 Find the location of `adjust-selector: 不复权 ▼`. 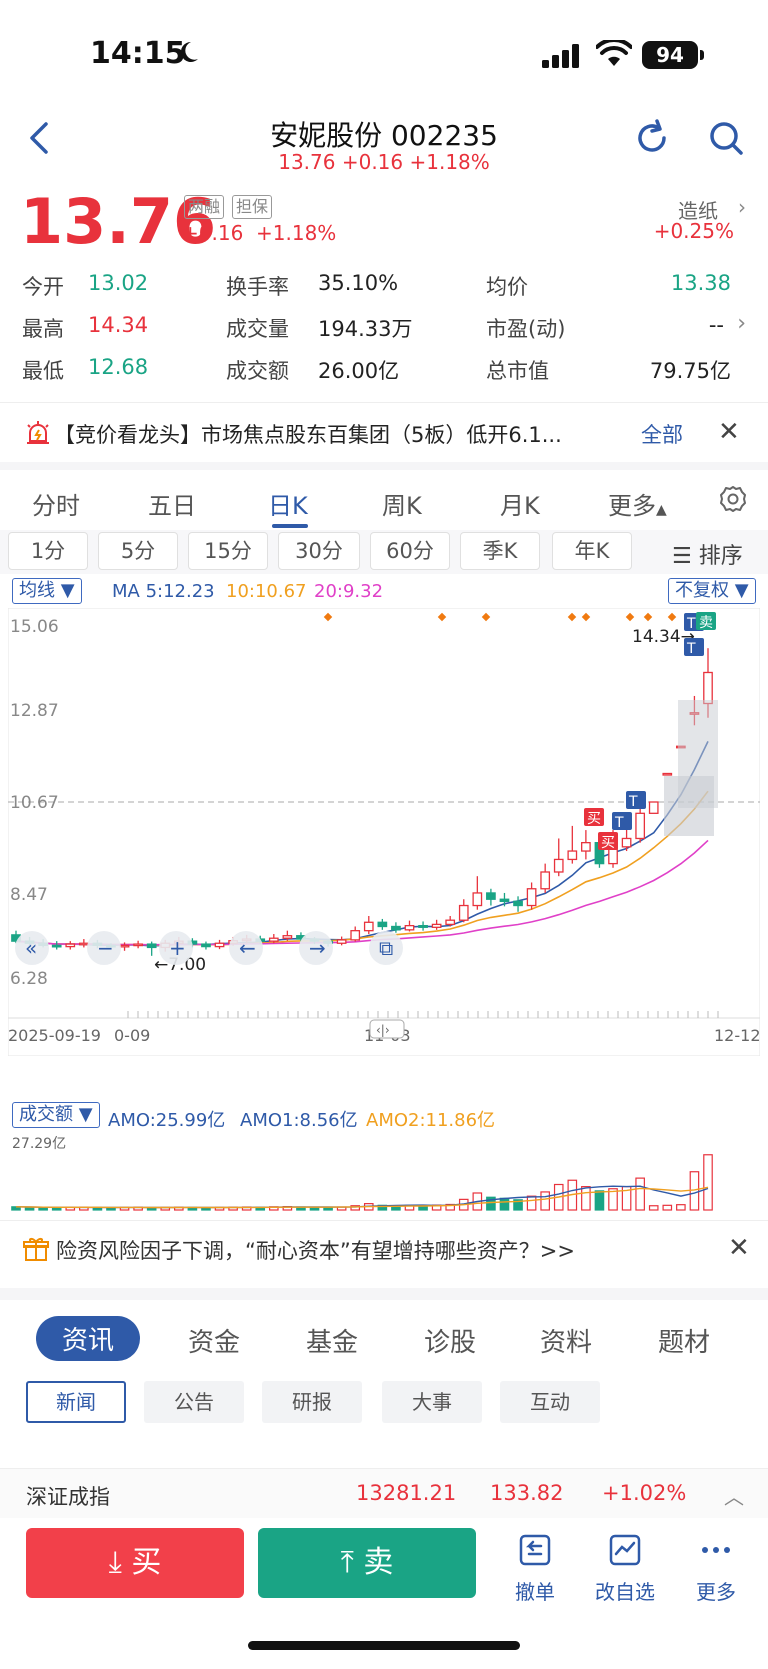

adjust-selector: 不复权 ▼ is located at coordinates (712, 591).